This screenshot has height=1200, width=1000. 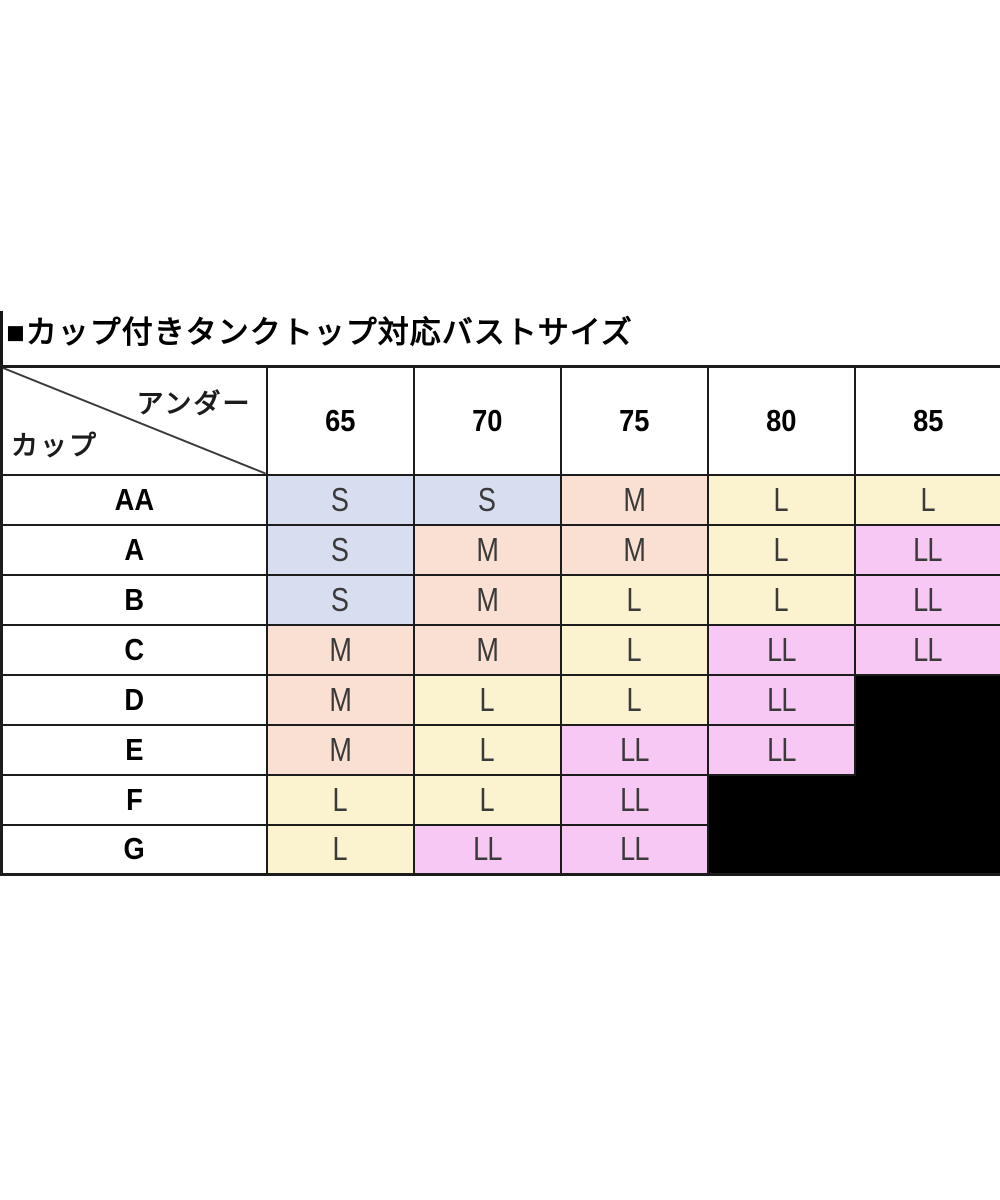 I want to click on table-row-A: A S M M L LL, so click(x=500, y=549).